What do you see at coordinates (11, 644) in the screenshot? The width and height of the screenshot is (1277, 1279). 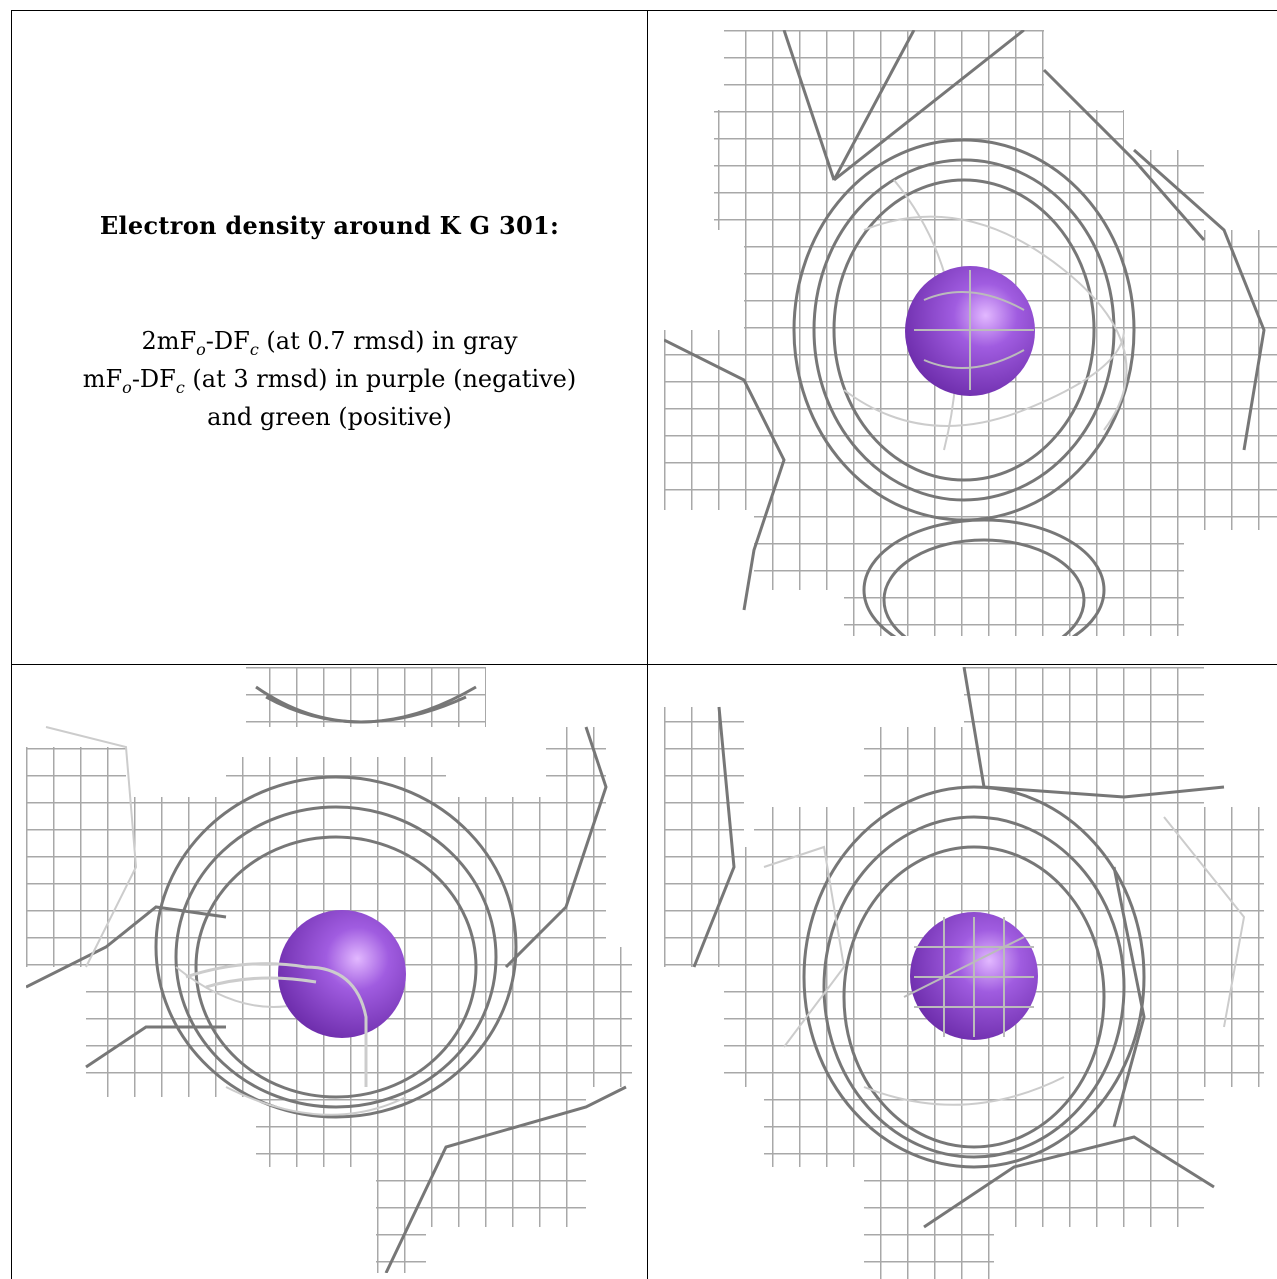 I see `table-border-left` at bounding box center [11, 644].